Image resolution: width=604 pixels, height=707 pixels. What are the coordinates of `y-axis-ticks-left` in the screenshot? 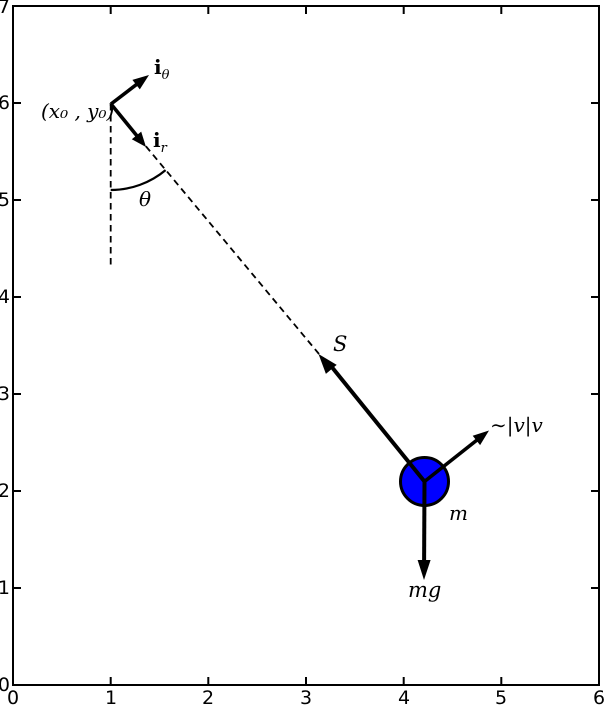 It's located at (17, 345).